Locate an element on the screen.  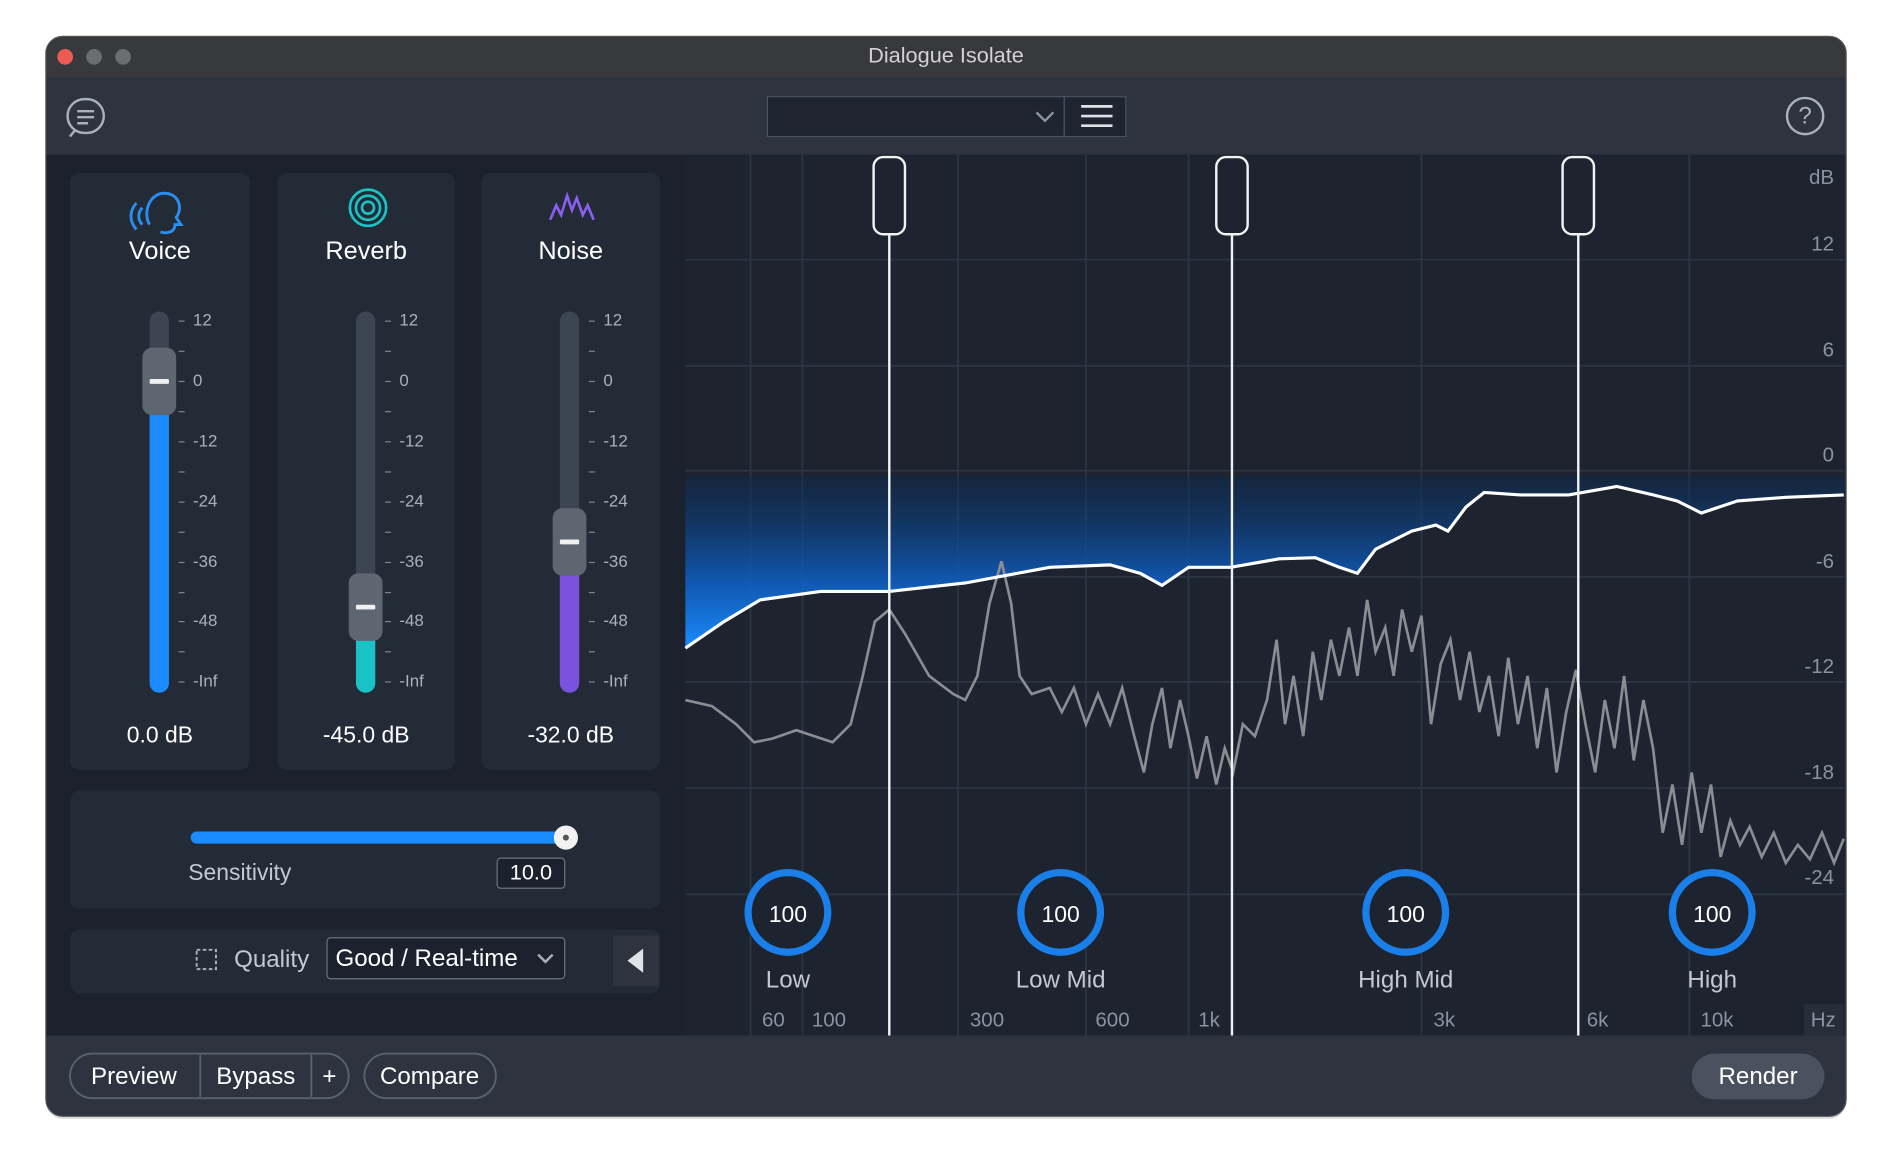
freq-axis-unit: Hz is located at coordinates (1823, 1019).